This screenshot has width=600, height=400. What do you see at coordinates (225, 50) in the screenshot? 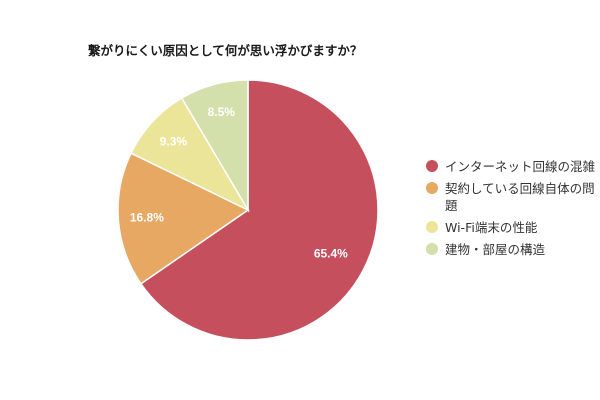
I see `chart-title: 繋がりにくい原因として何が思い浮かびますか？` at bounding box center [225, 50].